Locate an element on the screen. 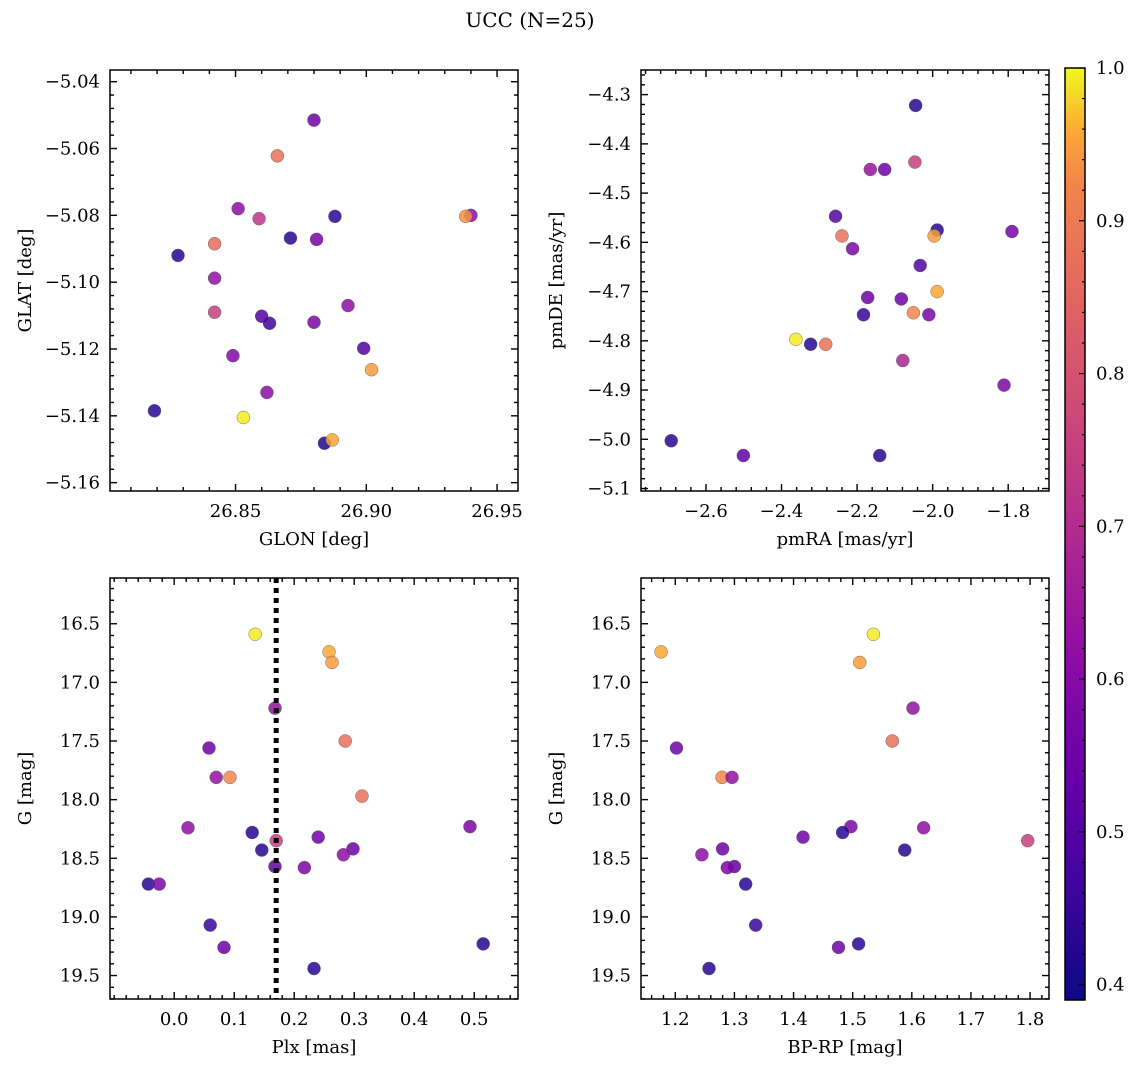 This screenshot has height=1068, width=1136. x-axis-label: GLON [deg] is located at coordinates (314, 539).